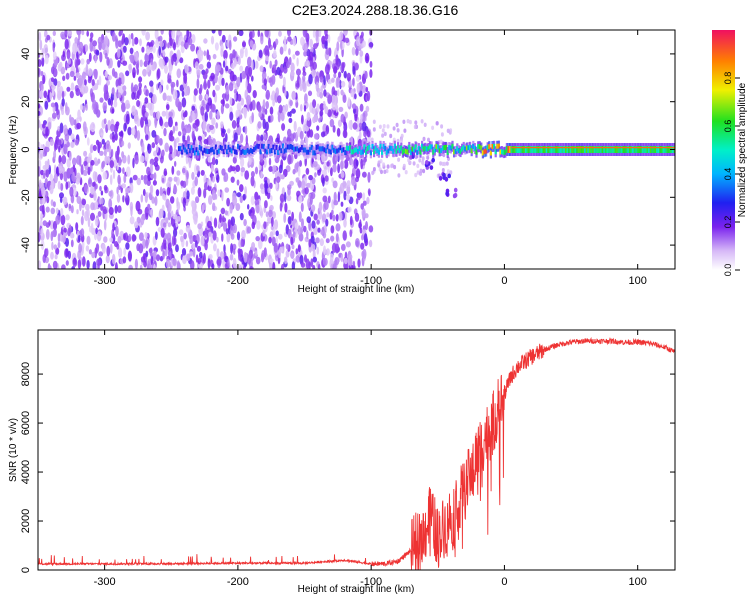 The width and height of the screenshot is (750, 600). What do you see at coordinates (26, 570) in the screenshot?
I see `y-tick-label: 0` at bounding box center [26, 570].